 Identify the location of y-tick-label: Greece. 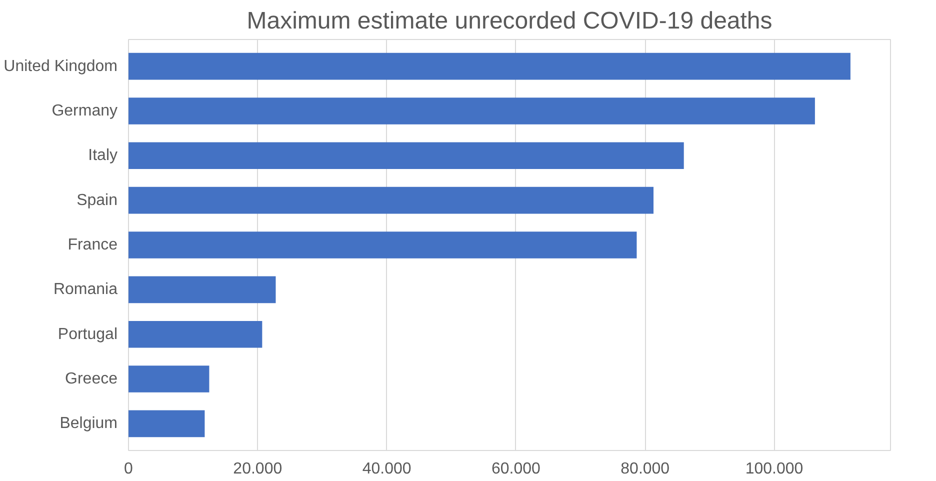
(91, 379).